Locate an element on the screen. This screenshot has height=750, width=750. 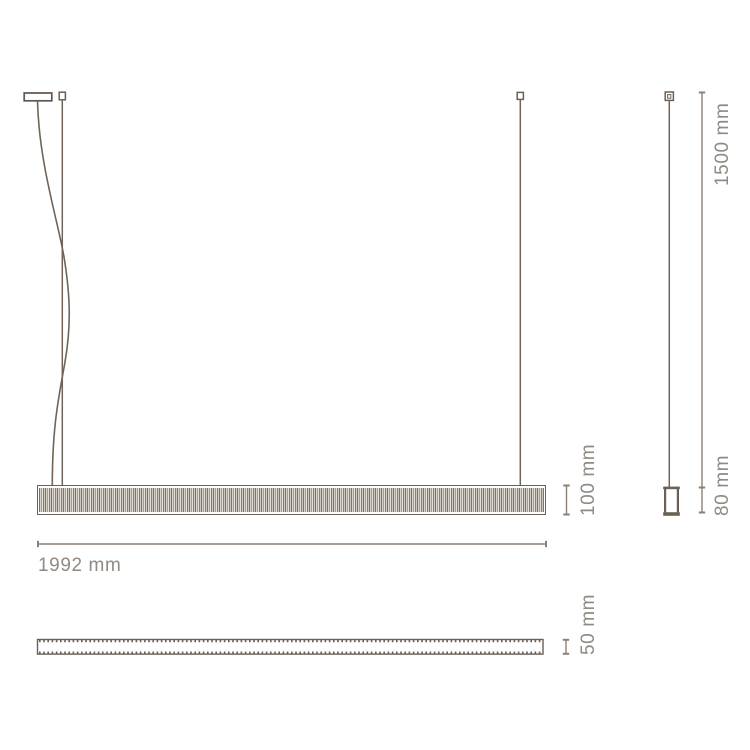
side-profile-right-rail is located at coordinates (677, 501).